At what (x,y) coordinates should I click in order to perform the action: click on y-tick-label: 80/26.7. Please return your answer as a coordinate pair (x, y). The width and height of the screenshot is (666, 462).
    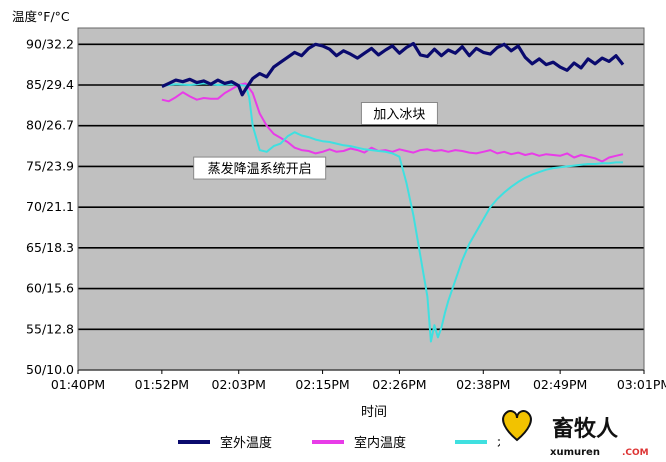
    Looking at the image, I should click on (50, 125).